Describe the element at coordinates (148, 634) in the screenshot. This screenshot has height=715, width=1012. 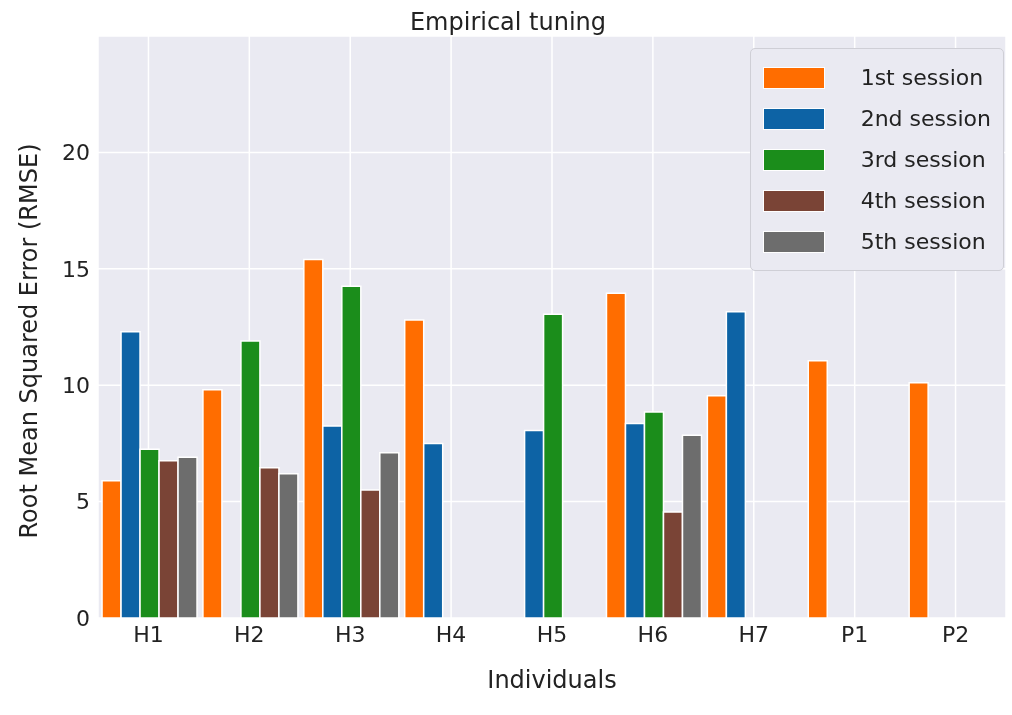
I see `x-tick-label: H1` at that location.